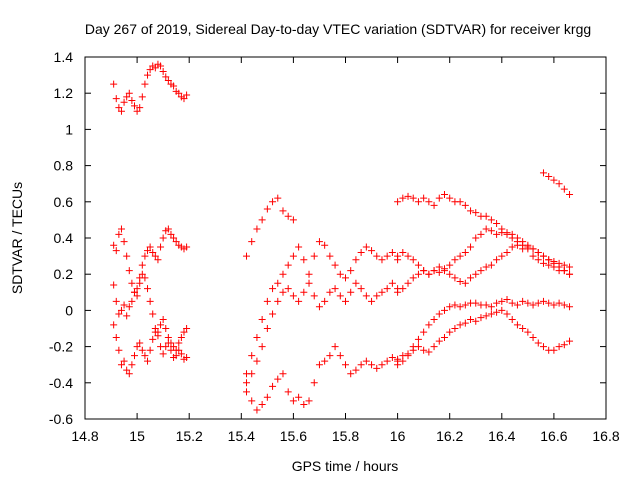  I want to click on x-tick-label: 16.8, so click(605, 436).